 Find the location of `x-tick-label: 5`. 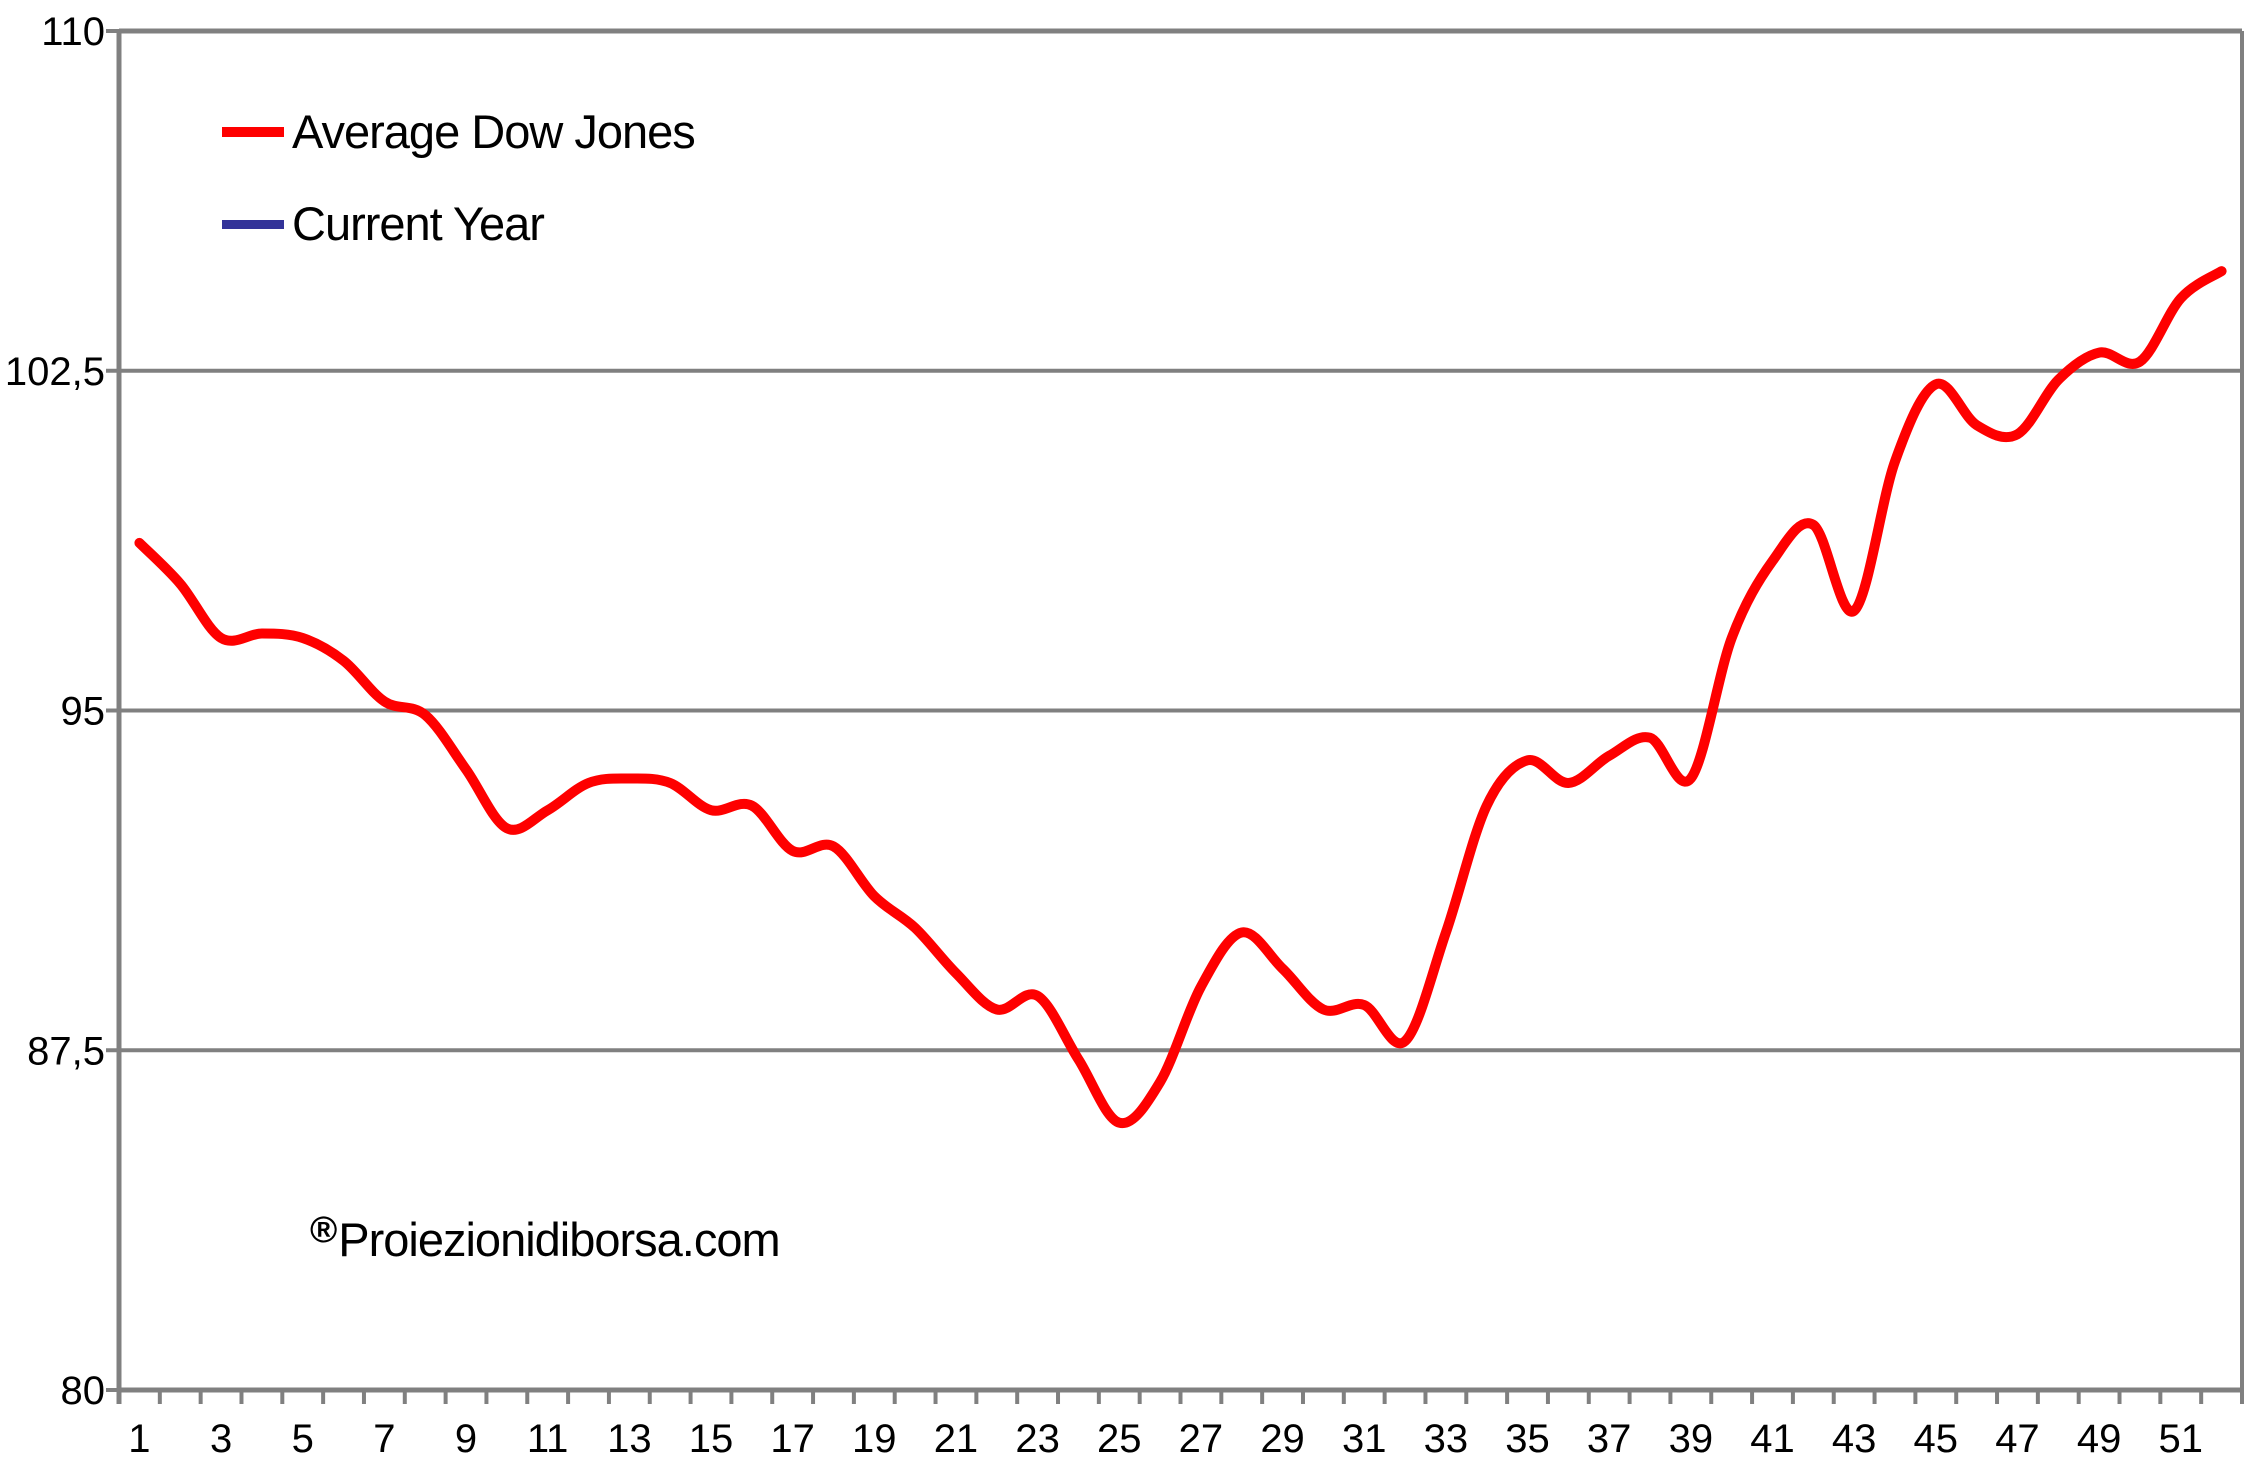

x-tick-label: 5 is located at coordinates (303, 1439).